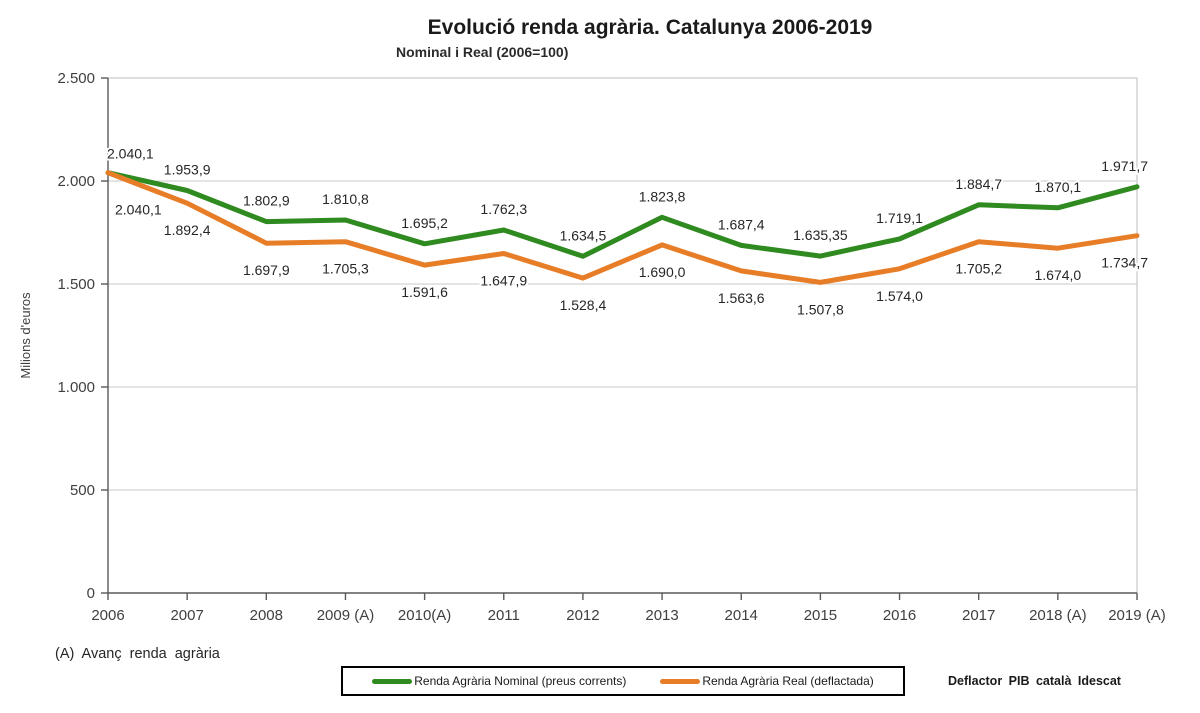  Describe the element at coordinates (504, 615) in the screenshot. I see `x-tick-label: 2011` at that location.